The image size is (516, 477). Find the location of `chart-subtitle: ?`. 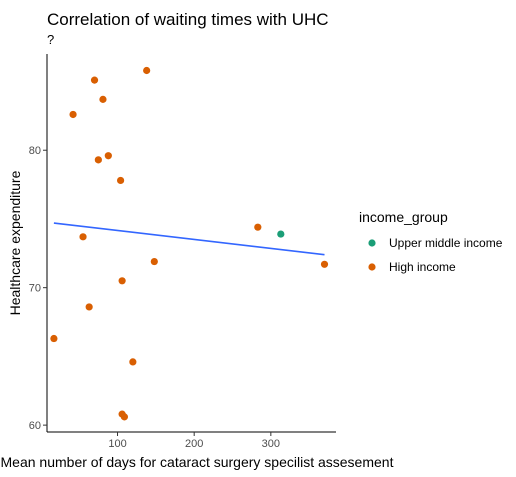

chart-subtitle: ? is located at coordinates (50, 39).